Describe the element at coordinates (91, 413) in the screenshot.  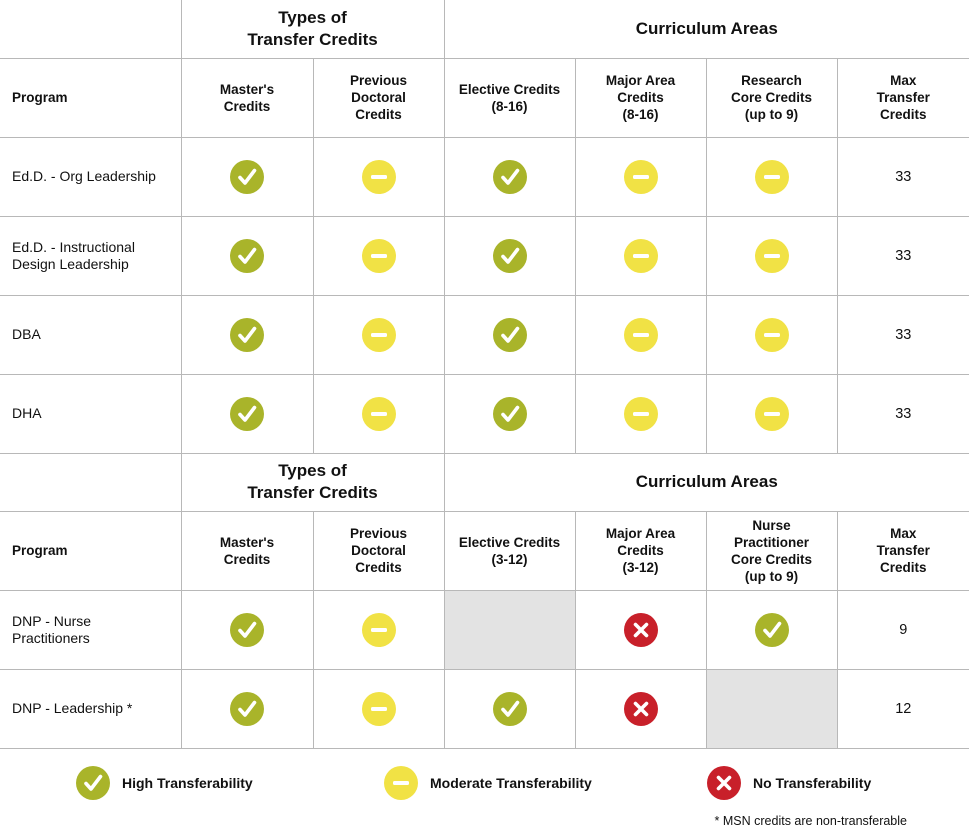
I see `program-name: DHA` at that location.